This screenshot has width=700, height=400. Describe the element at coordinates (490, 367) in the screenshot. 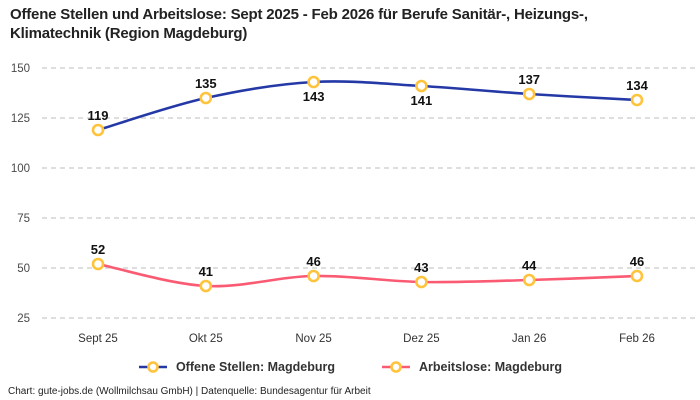

I see `legend-label: Arbeitslose: Magdeburg` at that location.